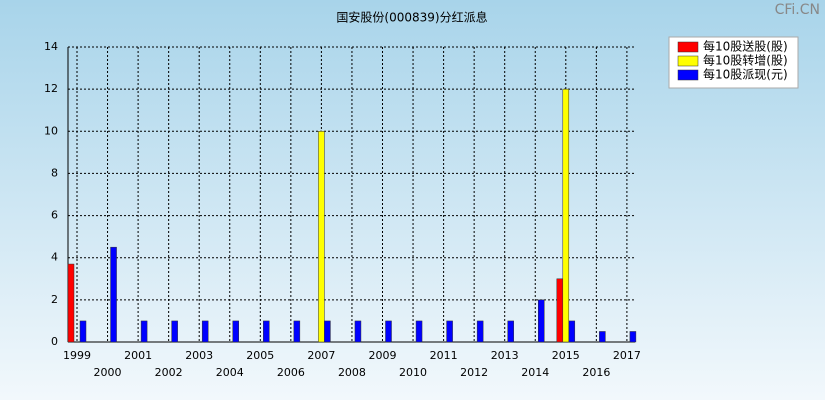  What do you see at coordinates (138, 355) in the screenshot?
I see `x-tick-label: 2001` at bounding box center [138, 355].